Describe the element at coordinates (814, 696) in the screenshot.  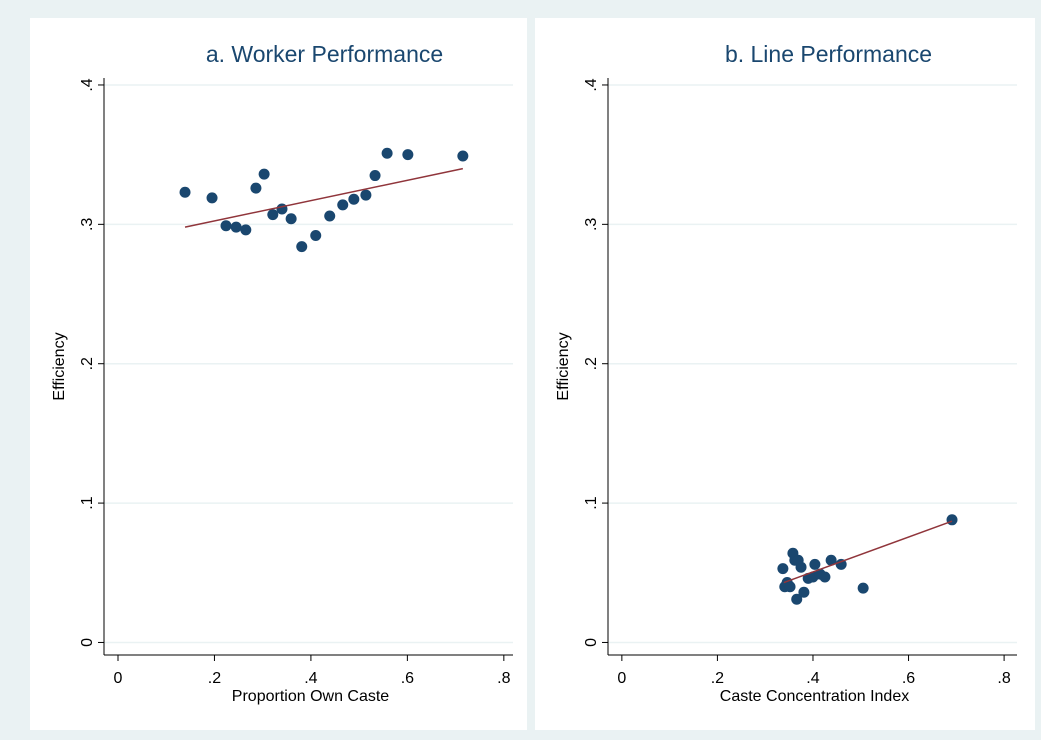
I see `x-axis-label: Caste Concentration Index` at that location.